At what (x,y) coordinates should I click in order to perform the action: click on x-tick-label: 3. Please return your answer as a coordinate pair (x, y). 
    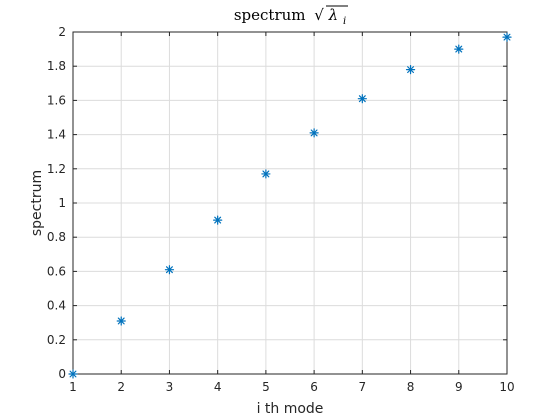
    Looking at the image, I should click on (170, 387).